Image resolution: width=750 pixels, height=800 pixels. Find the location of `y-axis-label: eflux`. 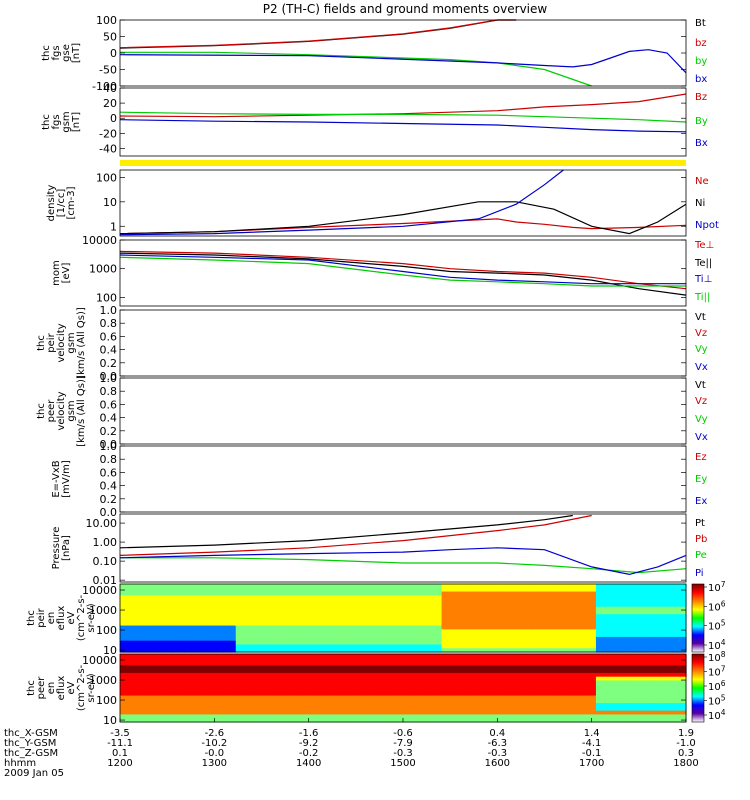

y-axis-label: eflux is located at coordinates (61, 688).